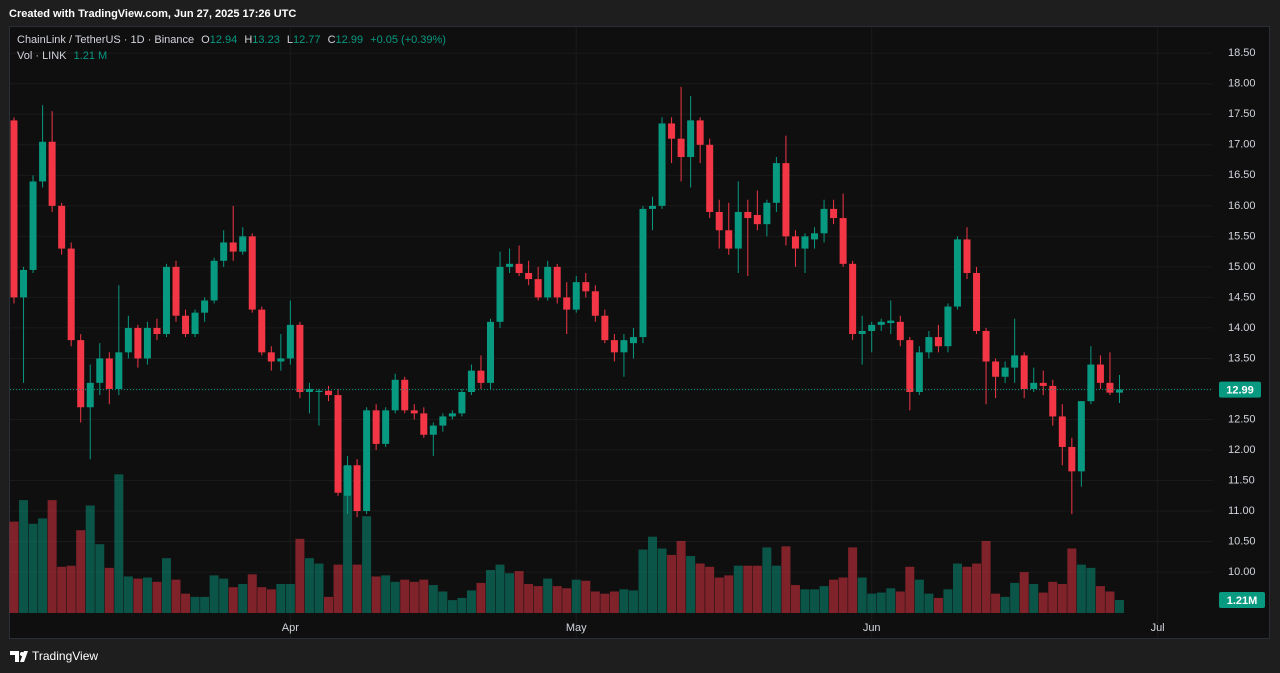 The width and height of the screenshot is (1280, 673). Describe the element at coordinates (266, 40) in the screenshot. I see `high-value: 13.23` at that location.